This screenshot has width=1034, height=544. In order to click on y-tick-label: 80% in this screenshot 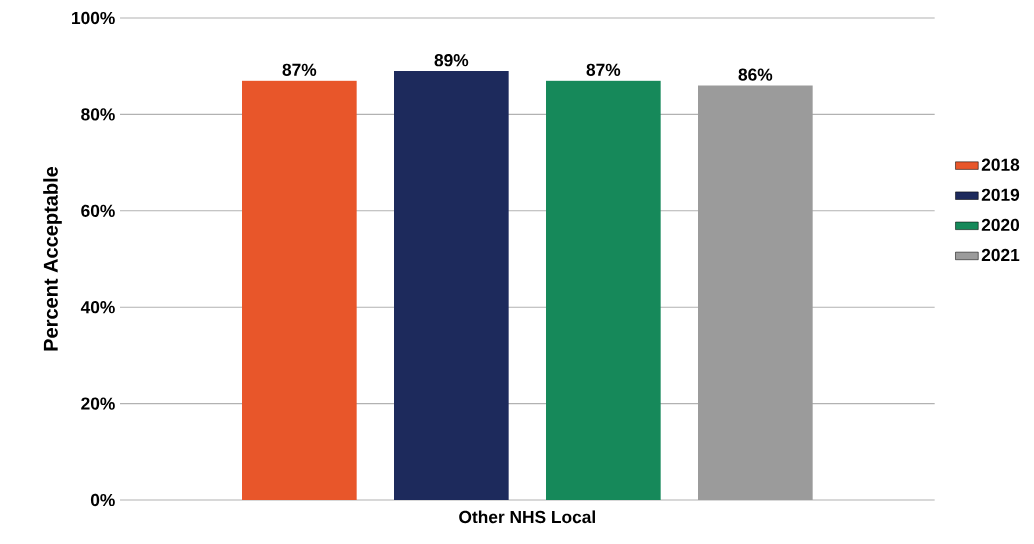, I will do `click(98, 114)`.